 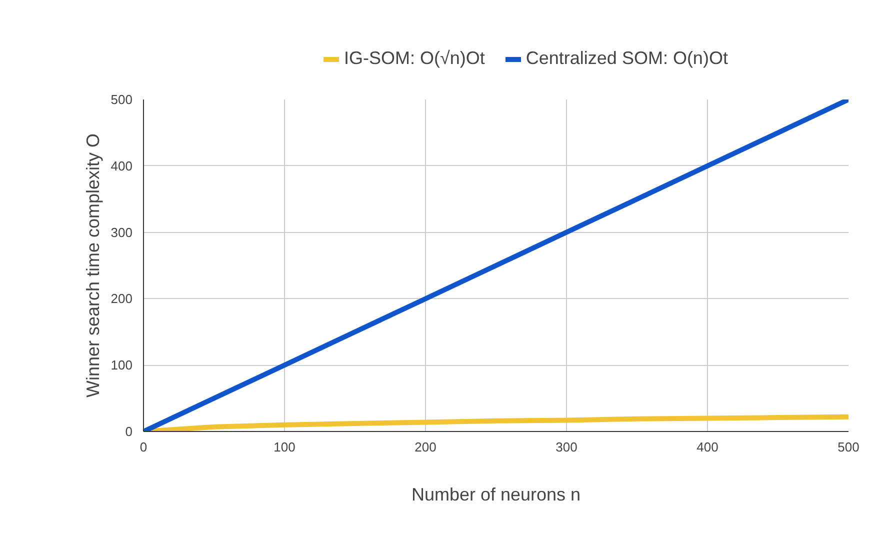 What do you see at coordinates (121, 365) in the screenshot?
I see `y-tick-label: 100` at bounding box center [121, 365].